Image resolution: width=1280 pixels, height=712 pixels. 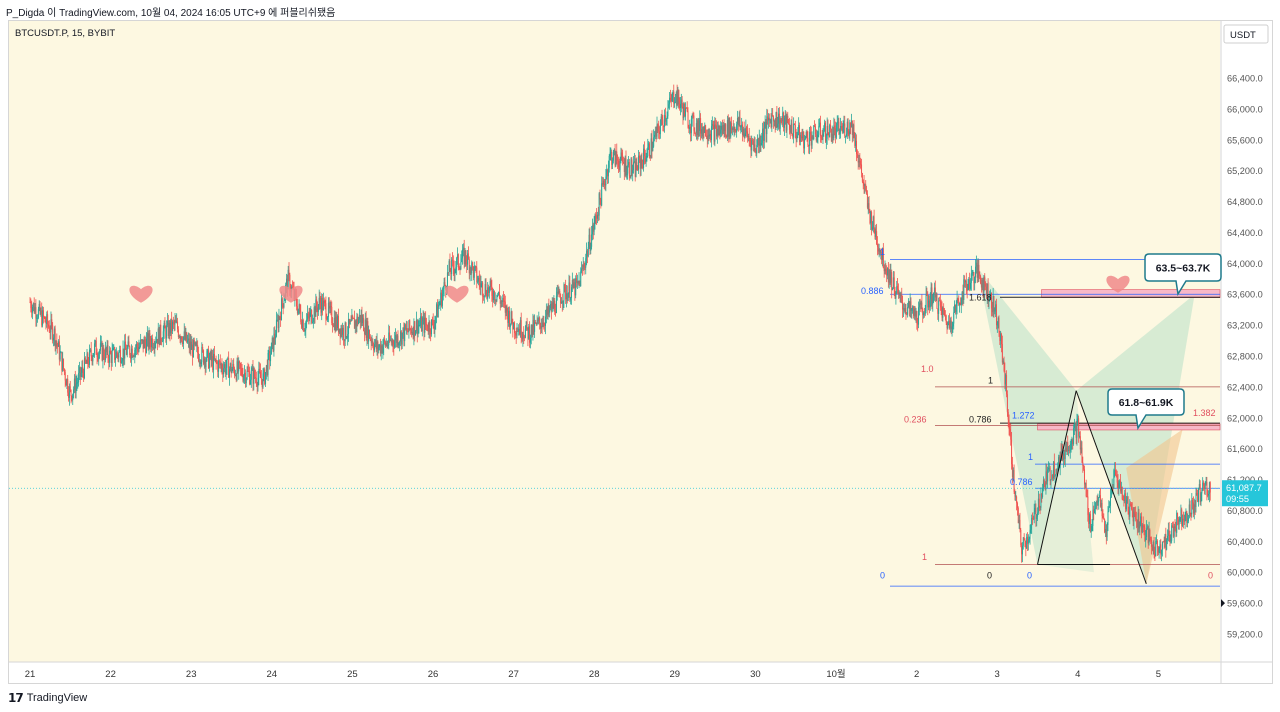 What do you see at coordinates (1077, 674) in the screenshot?
I see `x-tick-label: 4` at bounding box center [1077, 674].